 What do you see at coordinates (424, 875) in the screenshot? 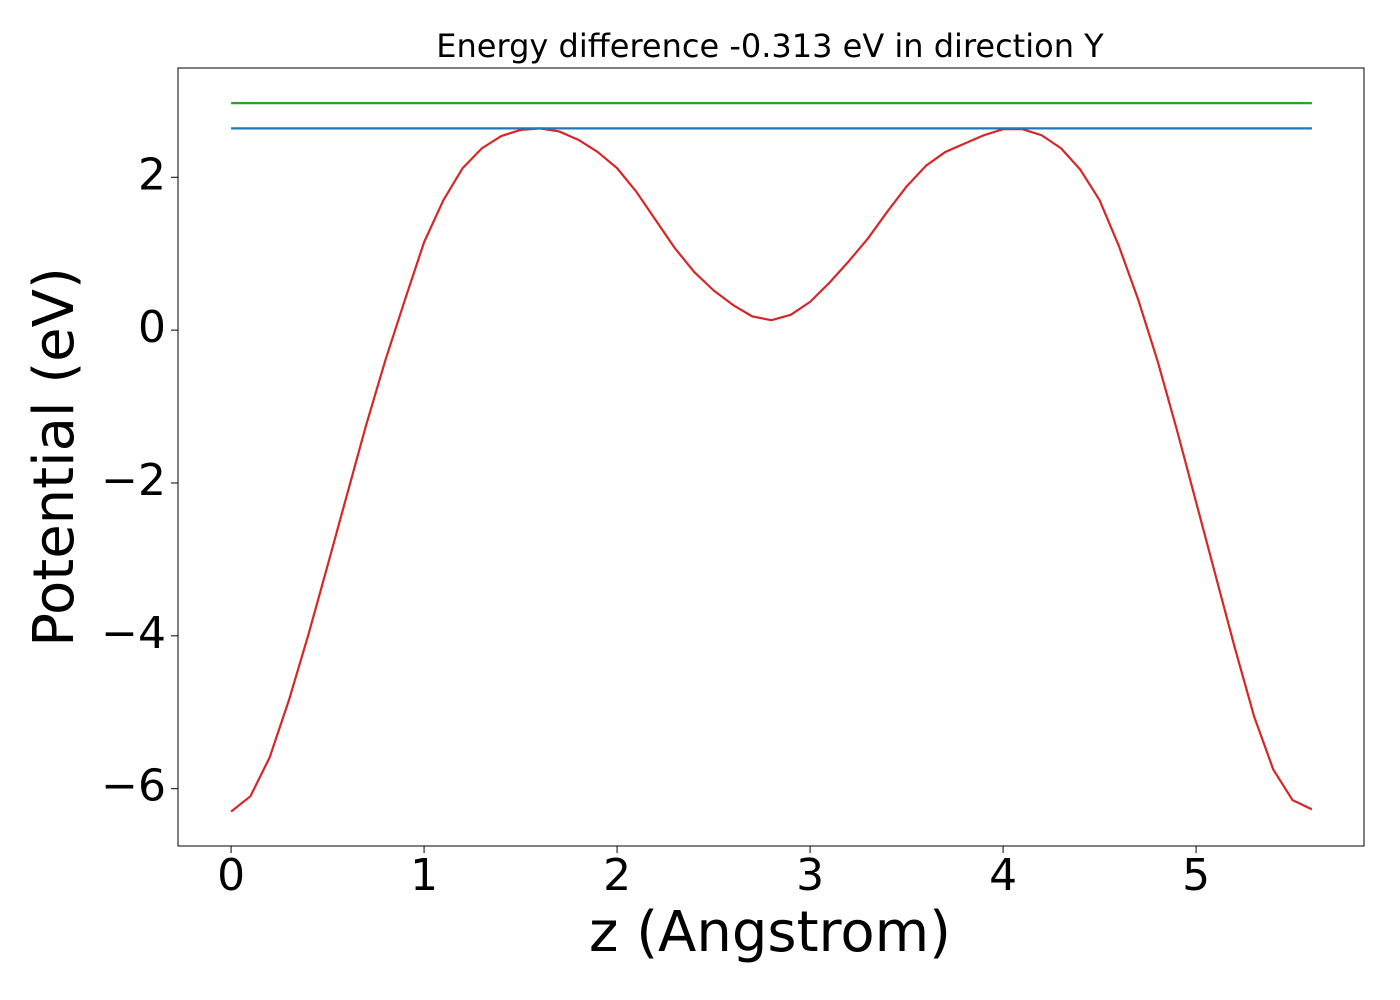
I see `x-tick-label: 1` at bounding box center [424, 875].